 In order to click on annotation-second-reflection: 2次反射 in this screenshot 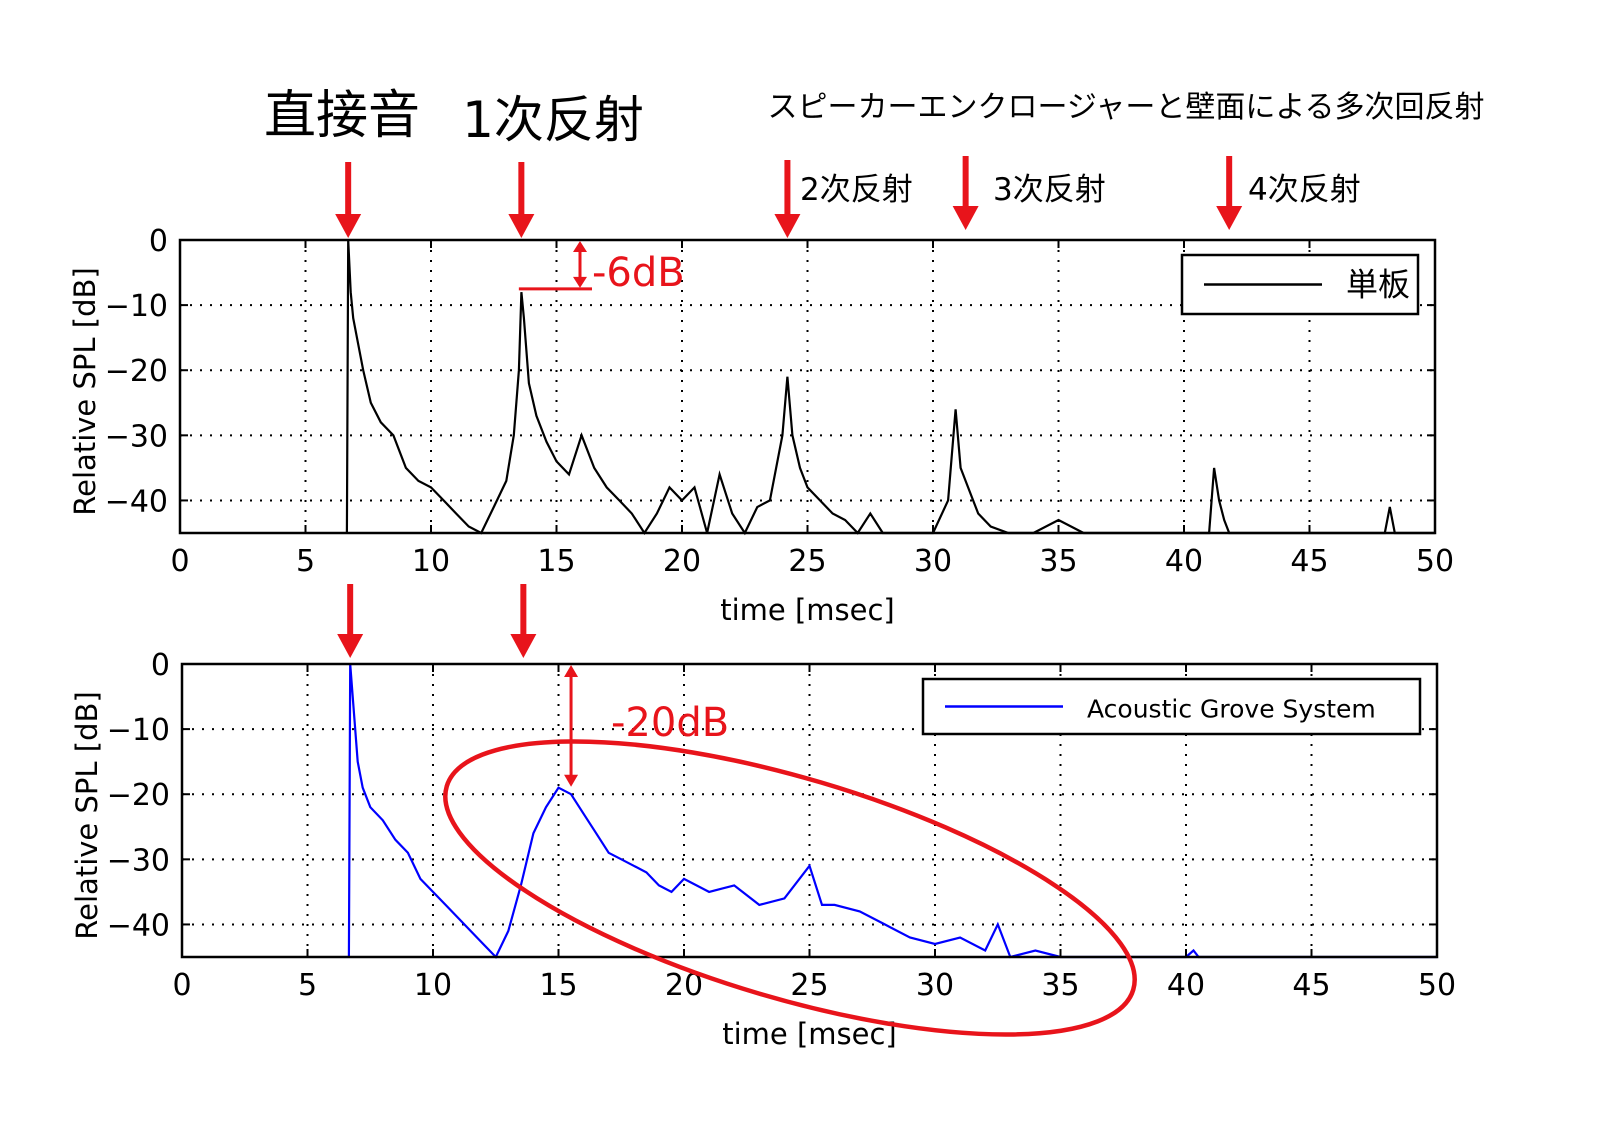, I will do `click(856, 190)`.